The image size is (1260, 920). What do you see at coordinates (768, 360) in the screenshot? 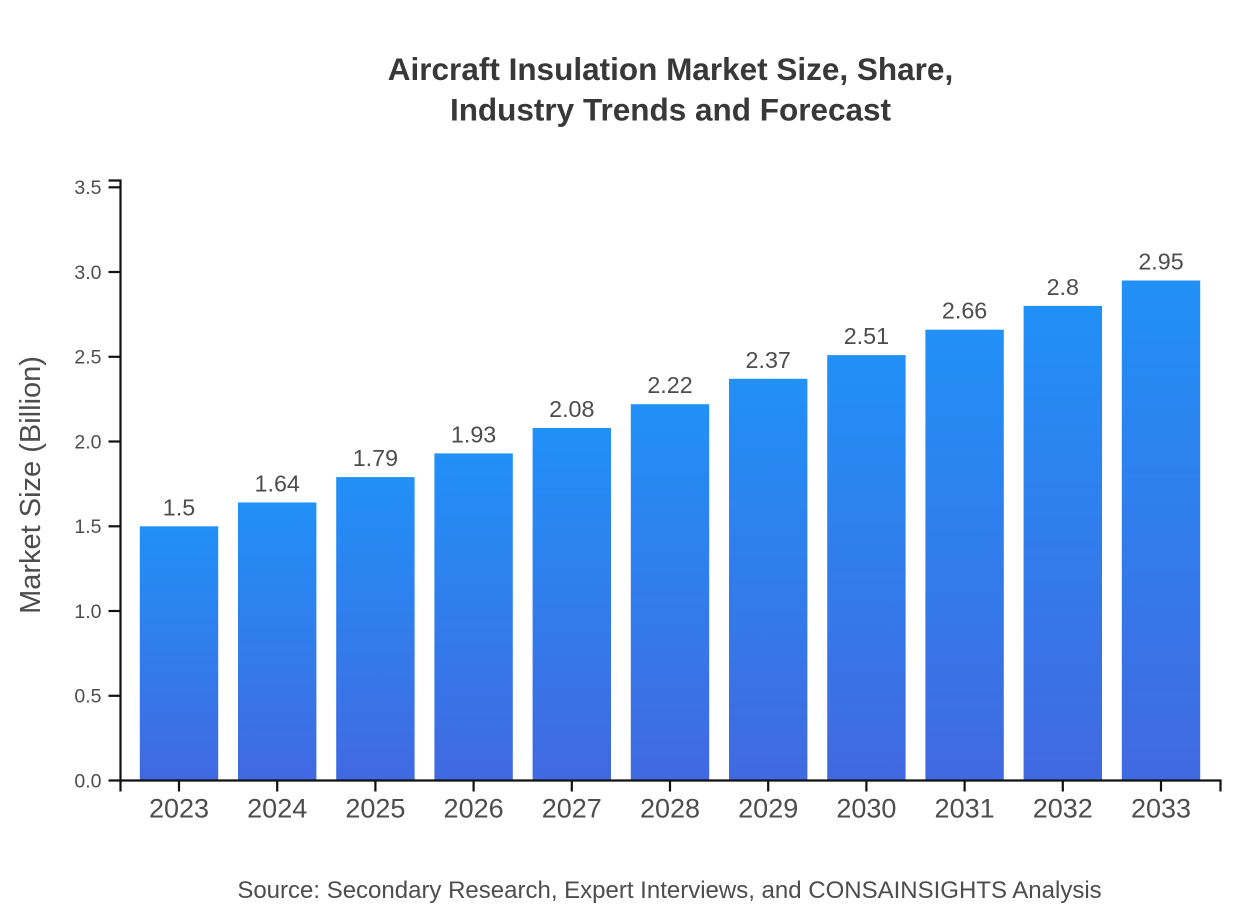
I see `svg-text: 2.37` at bounding box center [768, 360].